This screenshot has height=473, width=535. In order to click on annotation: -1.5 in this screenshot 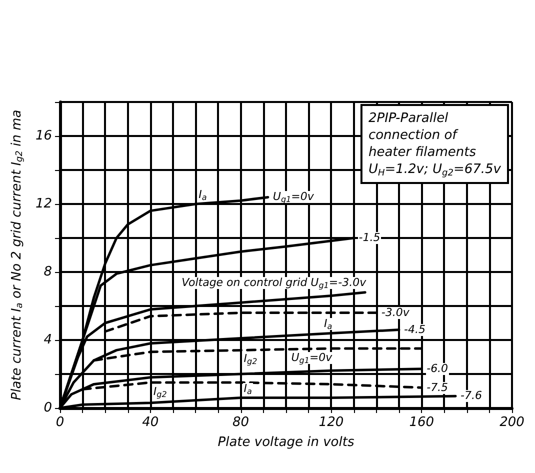, I will do `click(370, 237)`.